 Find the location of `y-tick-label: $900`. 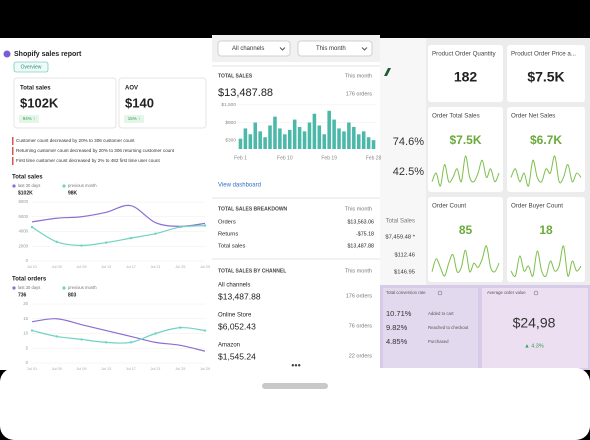

y-tick-label: $900 is located at coordinates (230, 123).